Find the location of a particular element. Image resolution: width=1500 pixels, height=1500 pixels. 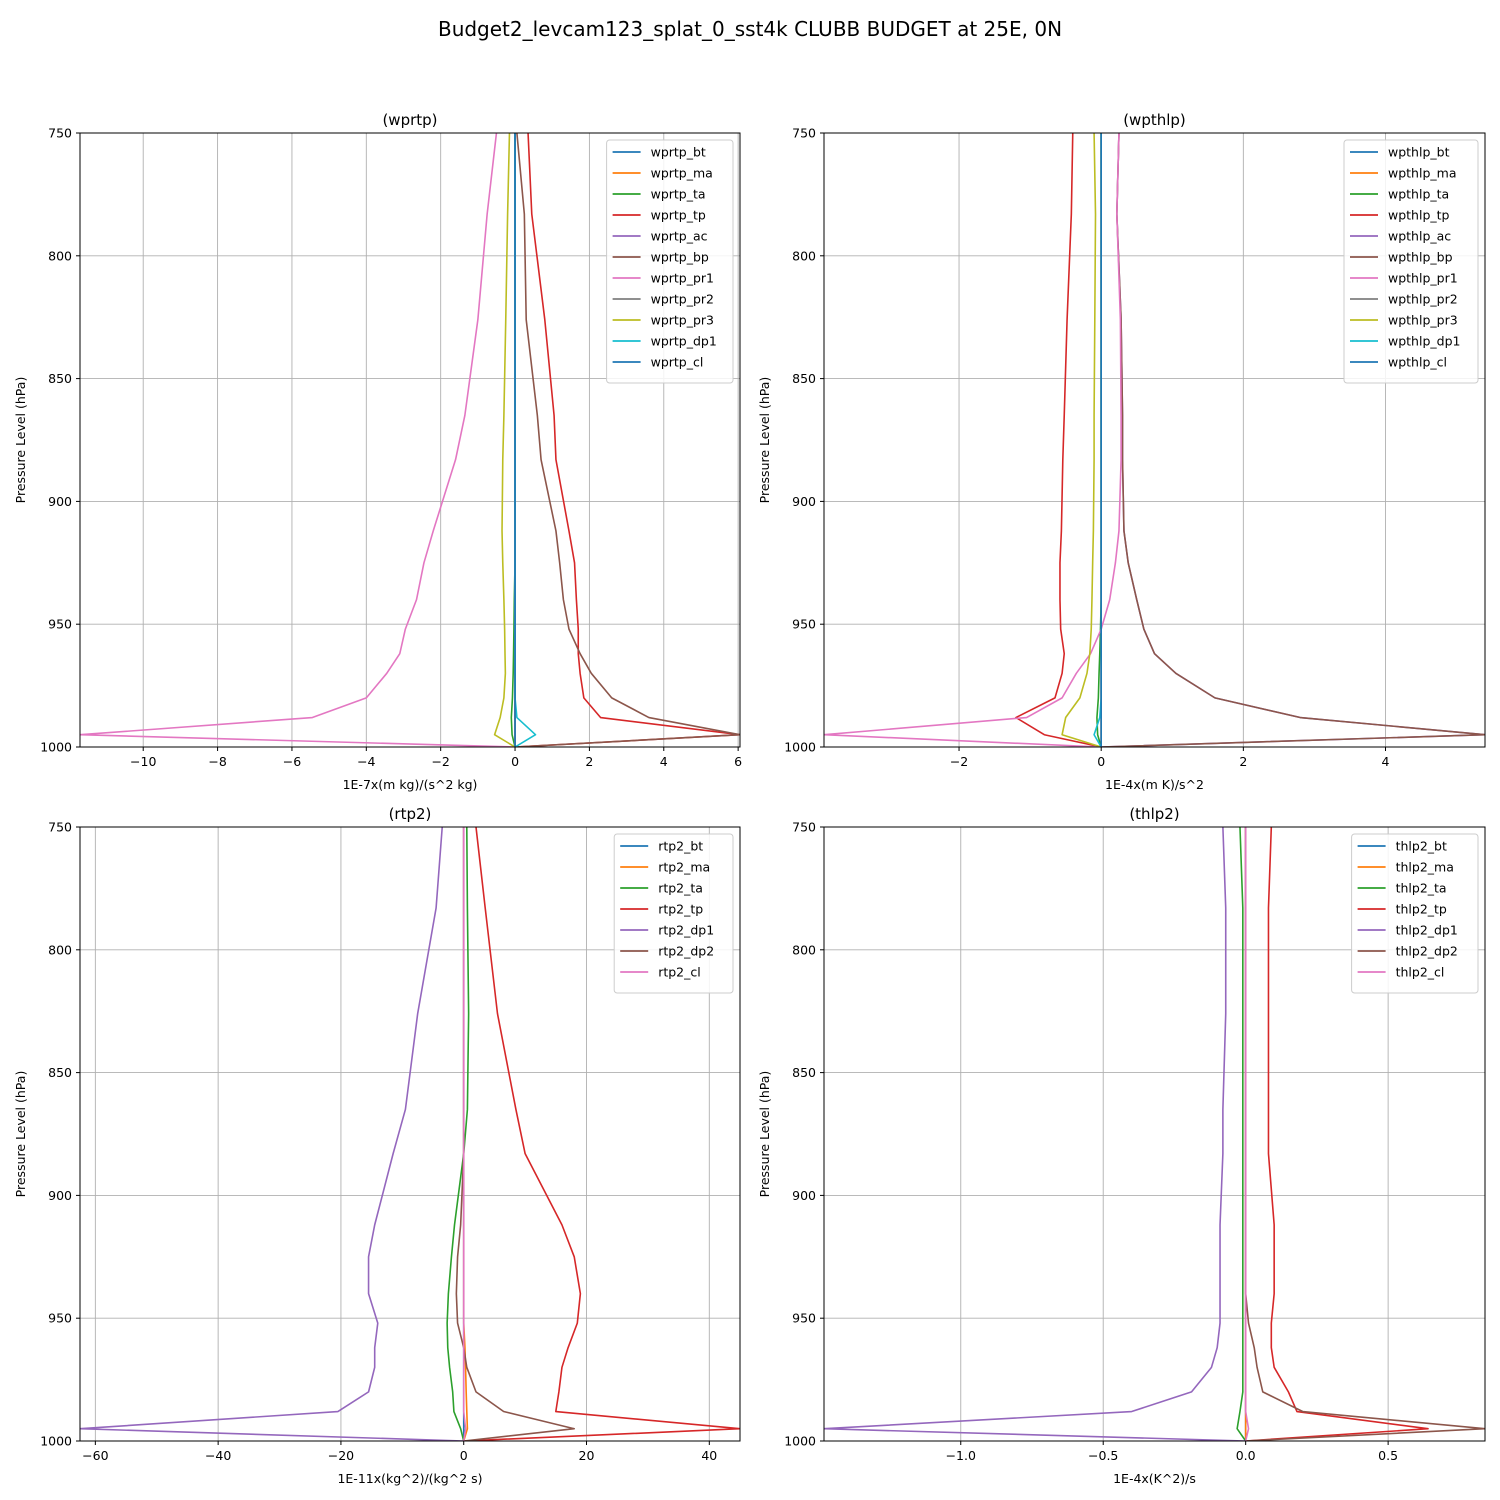

chart-2-xtick-label: −20 is located at coordinates (341, 1455).